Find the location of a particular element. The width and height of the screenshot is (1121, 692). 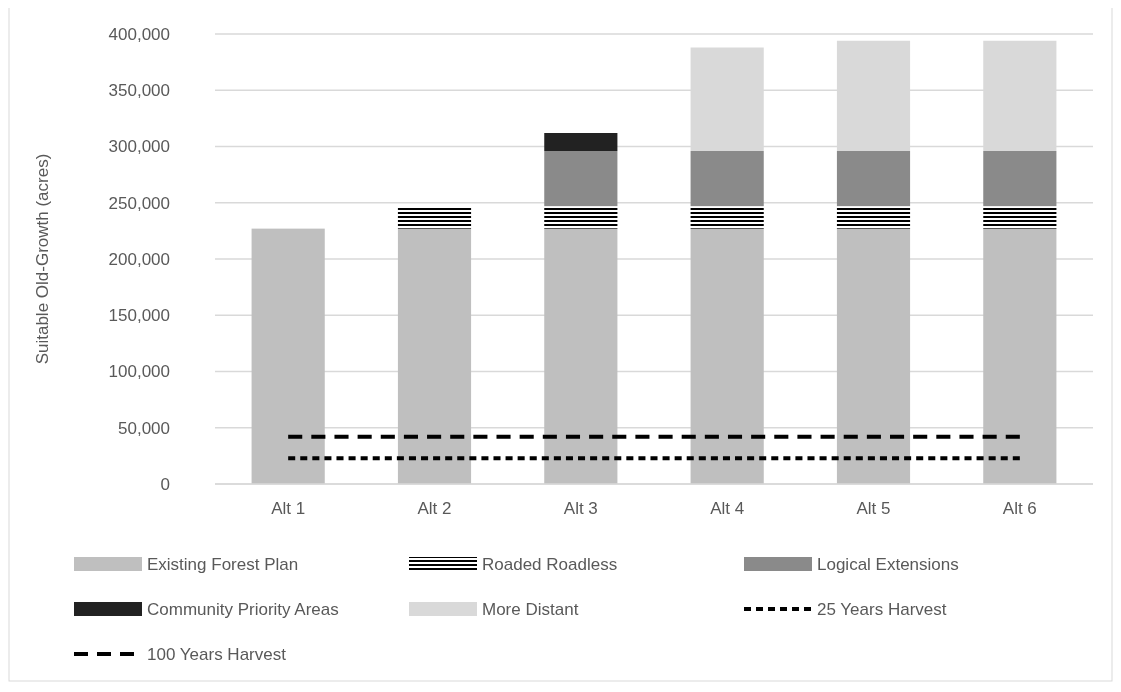

x-tick-label: Alt 6 is located at coordinates (1019, 508).